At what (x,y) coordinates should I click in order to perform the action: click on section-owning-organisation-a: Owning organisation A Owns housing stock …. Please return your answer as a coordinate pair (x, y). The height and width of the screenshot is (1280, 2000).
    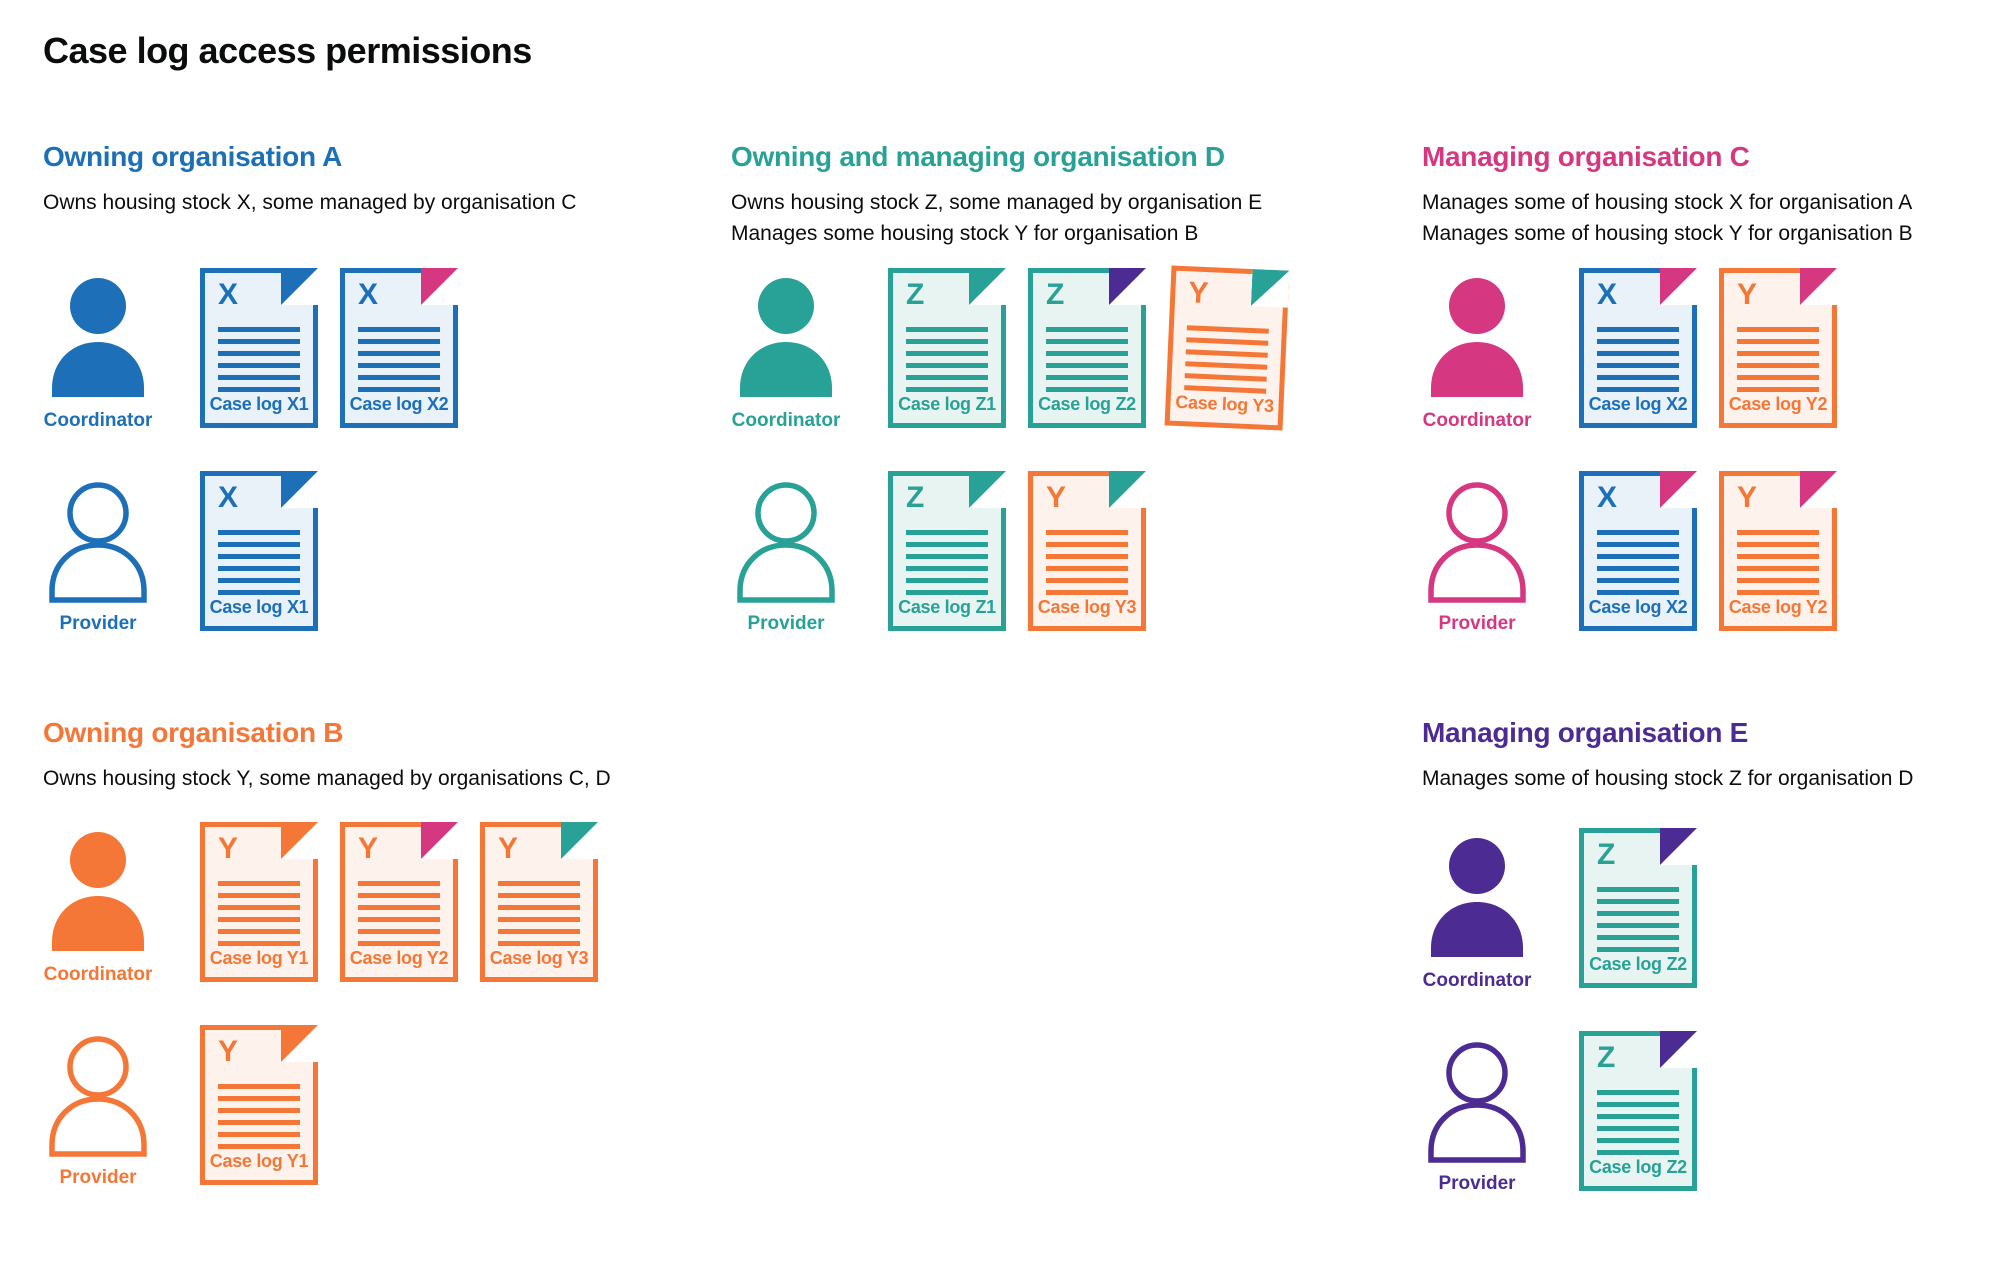
    Looking at the image, I should click on (373, 387).